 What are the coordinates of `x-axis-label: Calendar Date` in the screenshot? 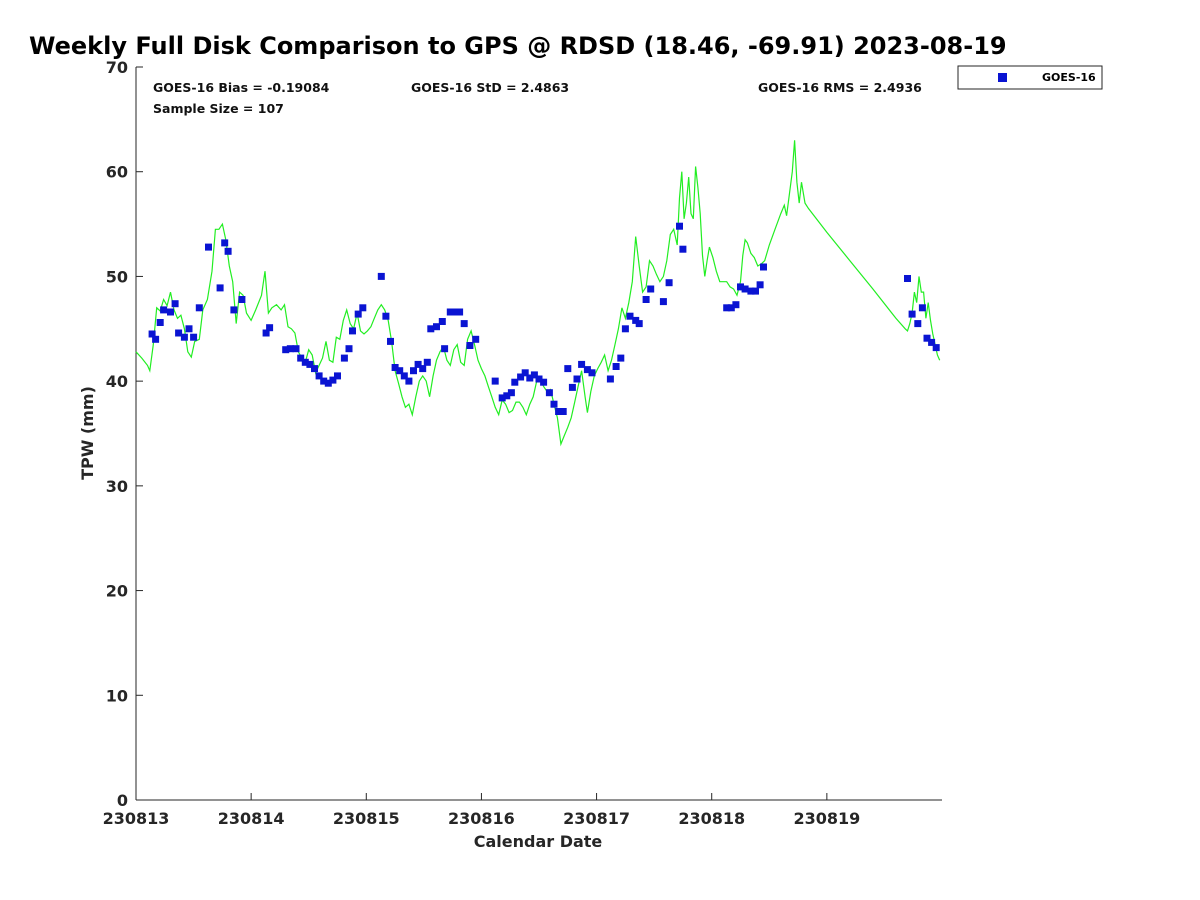 It's located at (538, 841).